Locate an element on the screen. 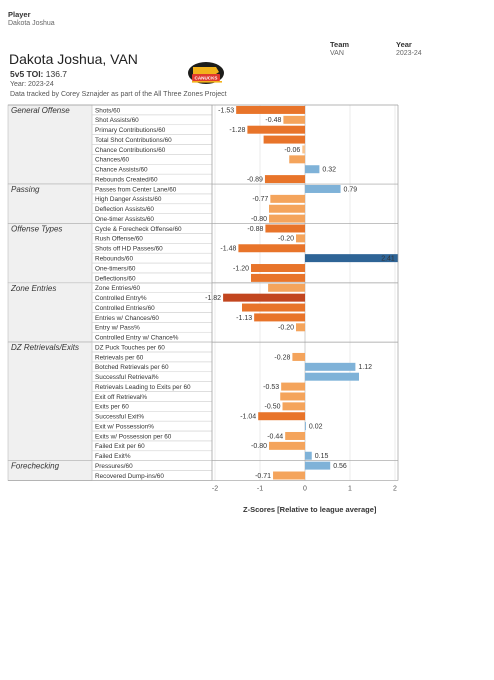  metric-label: Successful Retrieval% is located at coordinates (127, 377).